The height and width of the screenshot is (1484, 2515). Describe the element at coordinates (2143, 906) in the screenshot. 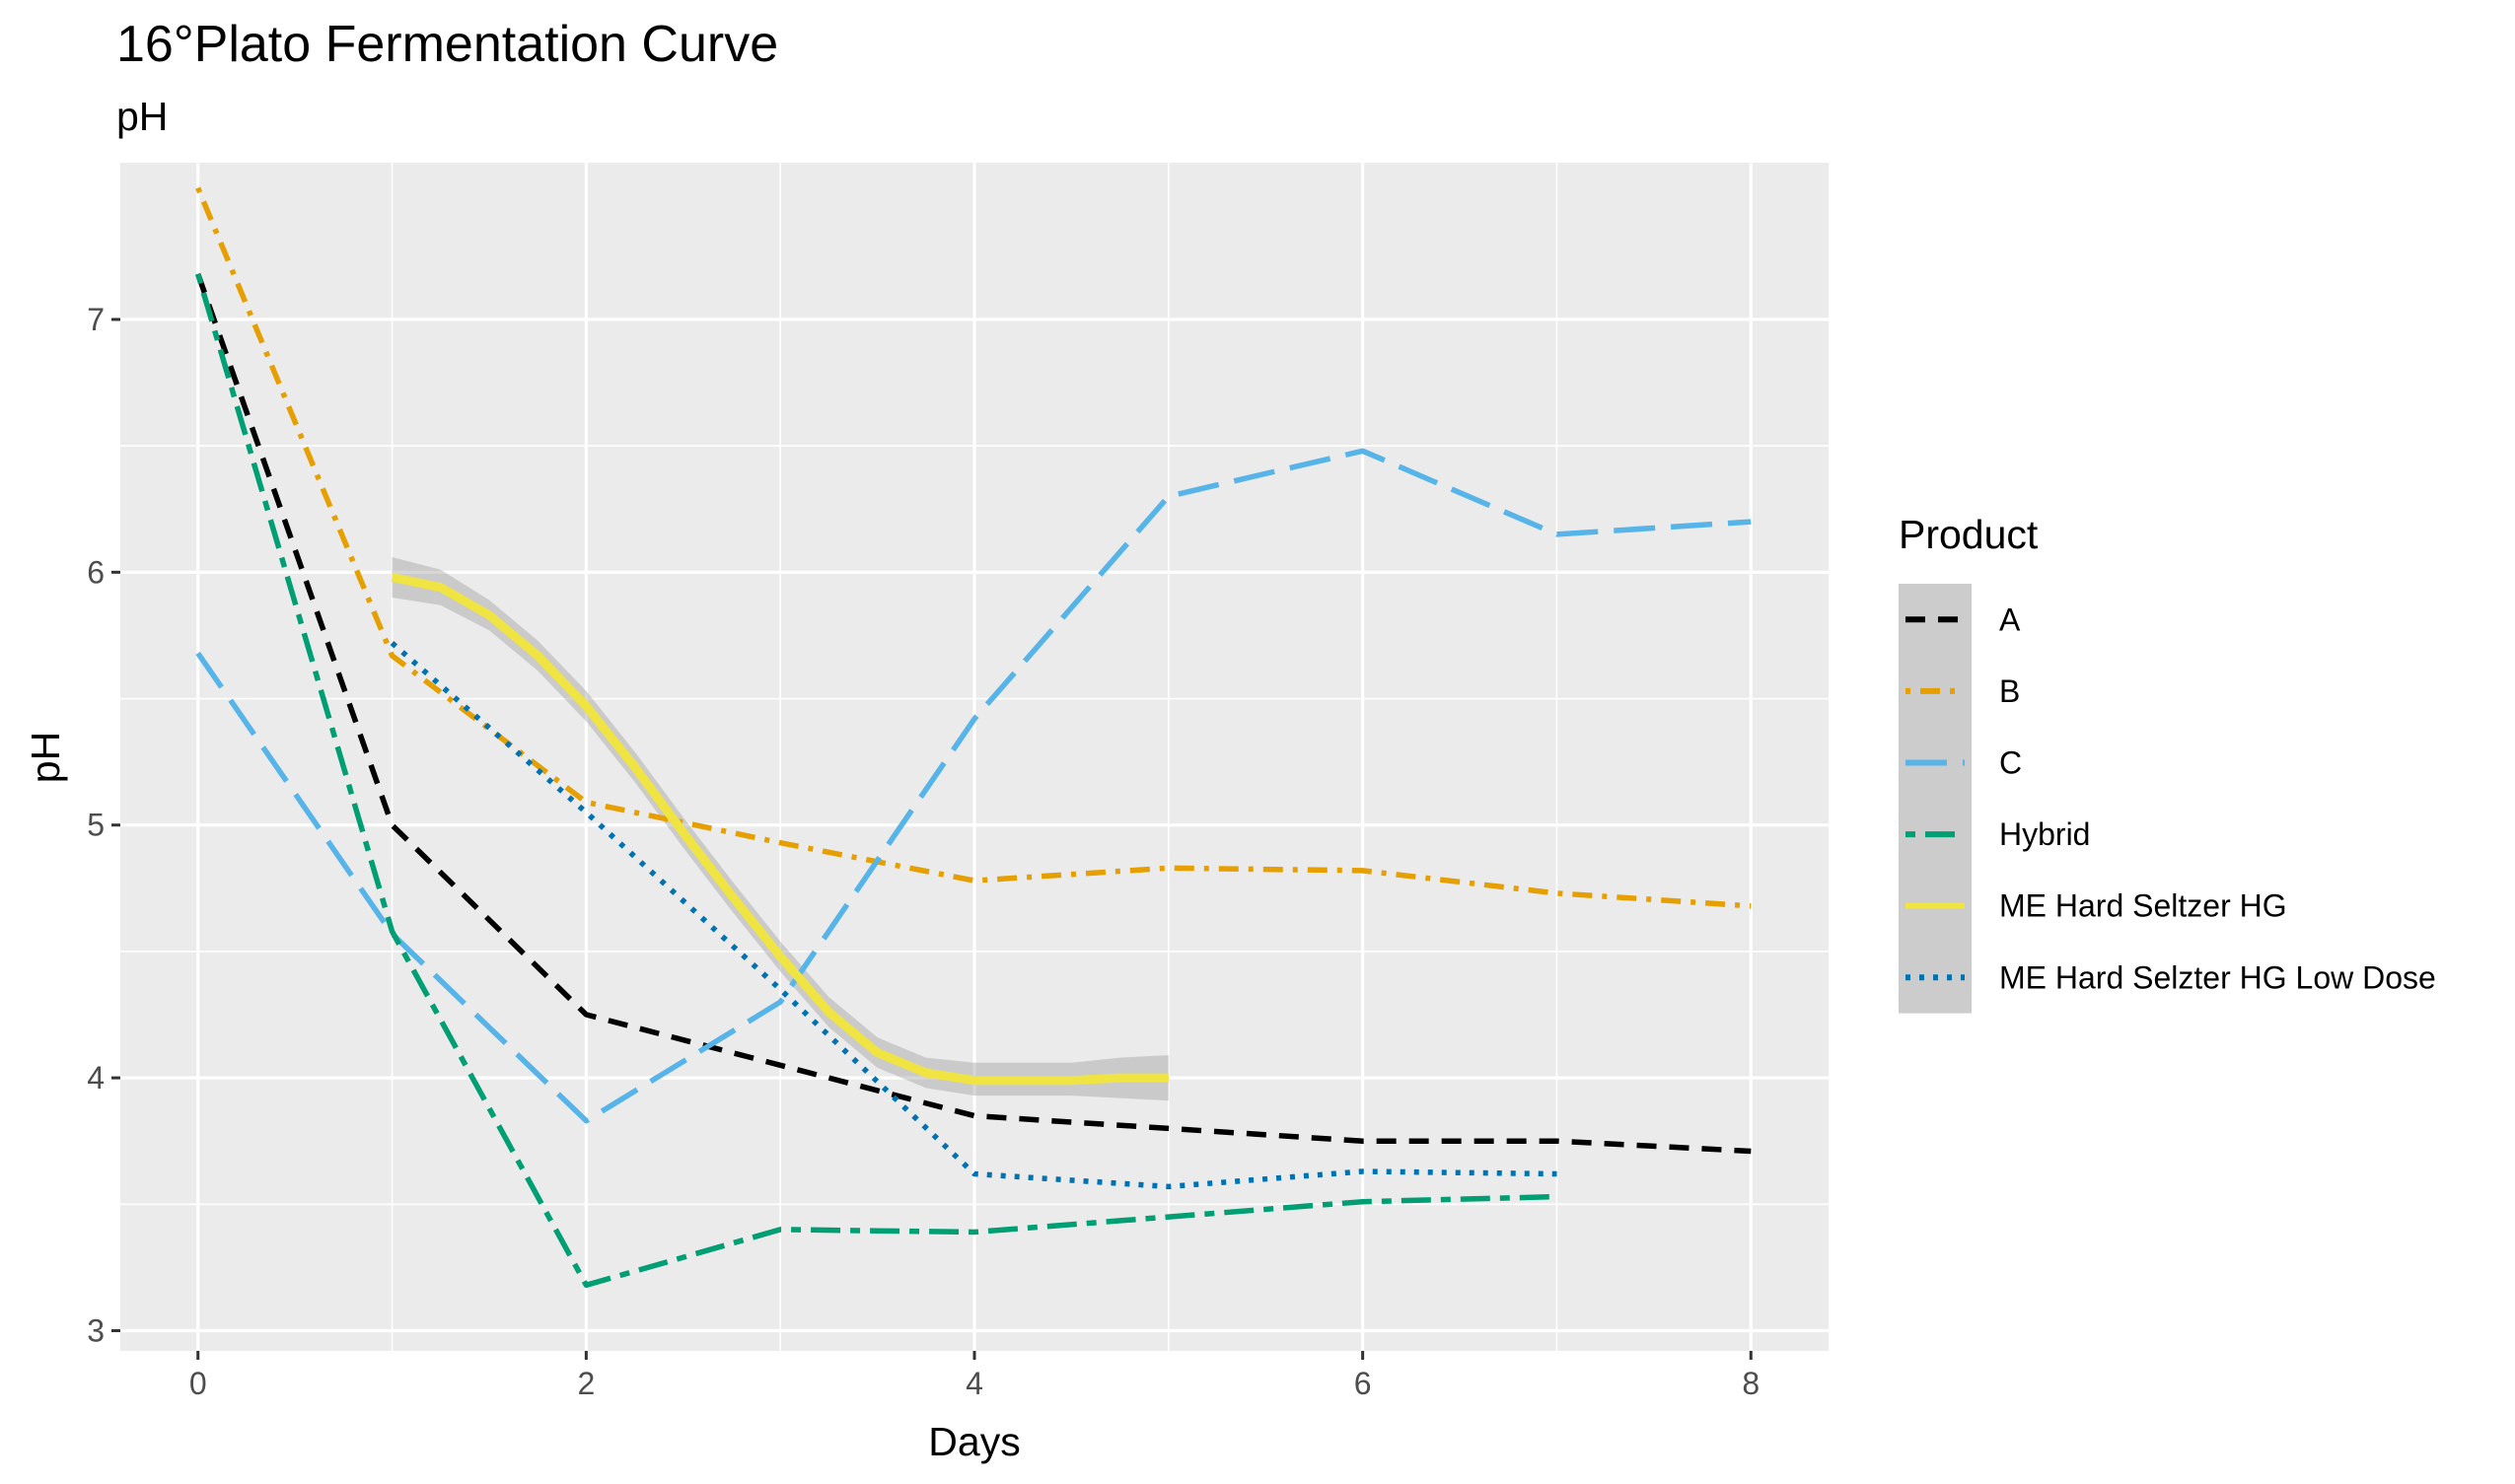

I see `legend-label: ME Hard Seltzer HG` at that location.